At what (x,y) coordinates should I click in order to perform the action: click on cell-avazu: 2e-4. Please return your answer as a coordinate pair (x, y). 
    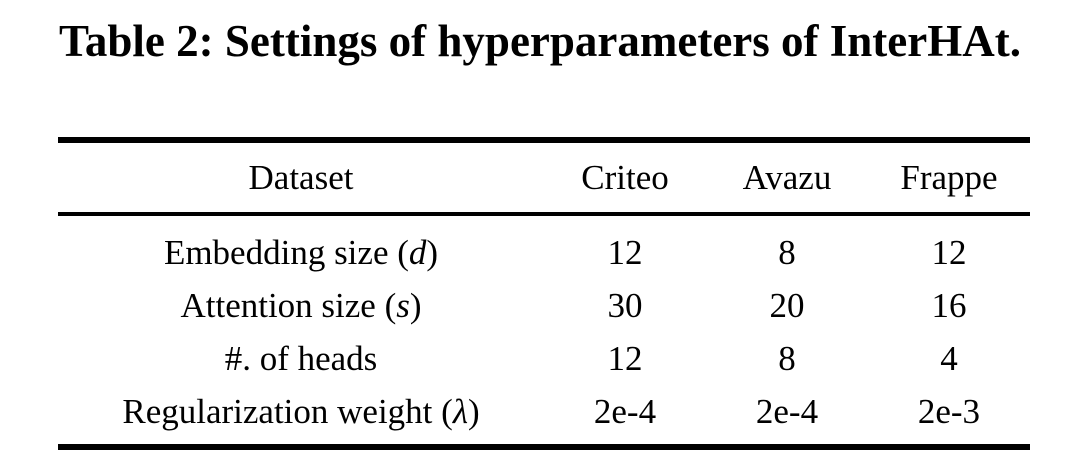
    Looking at the image, I should click on (787, 411).